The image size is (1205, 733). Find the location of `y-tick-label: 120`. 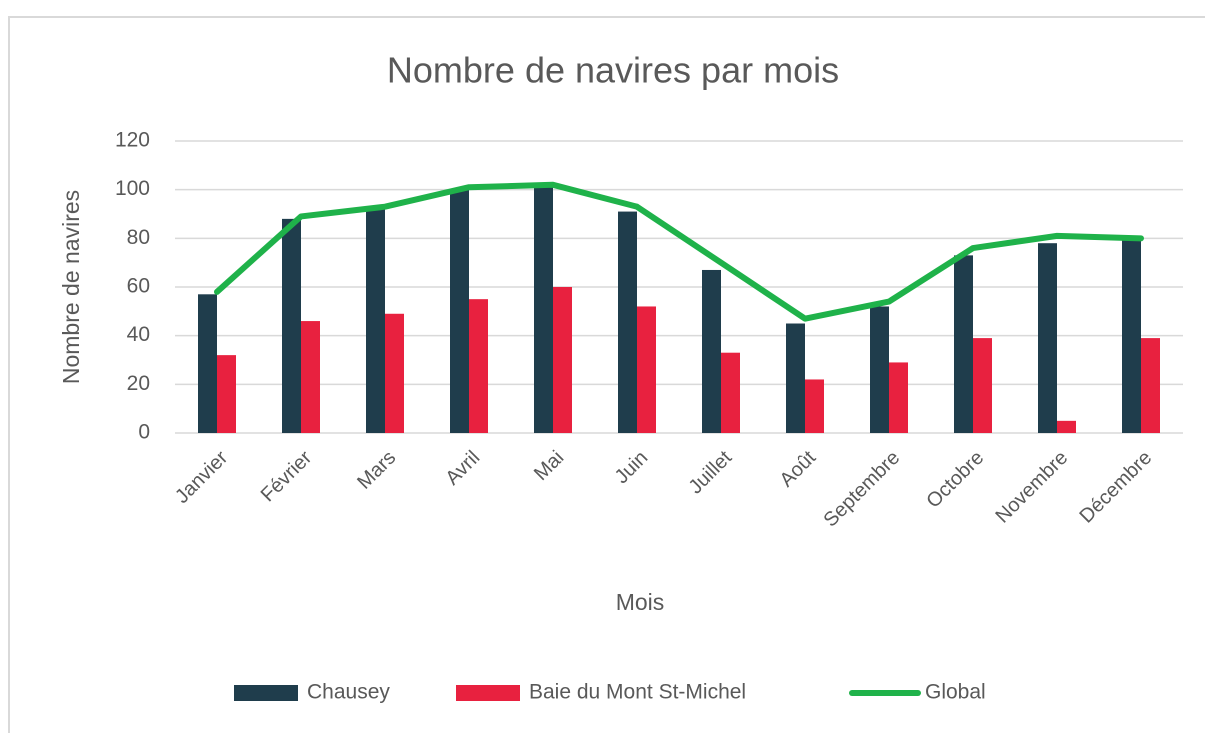

y-tick-label: 120 is located at coordinates (132, 140).